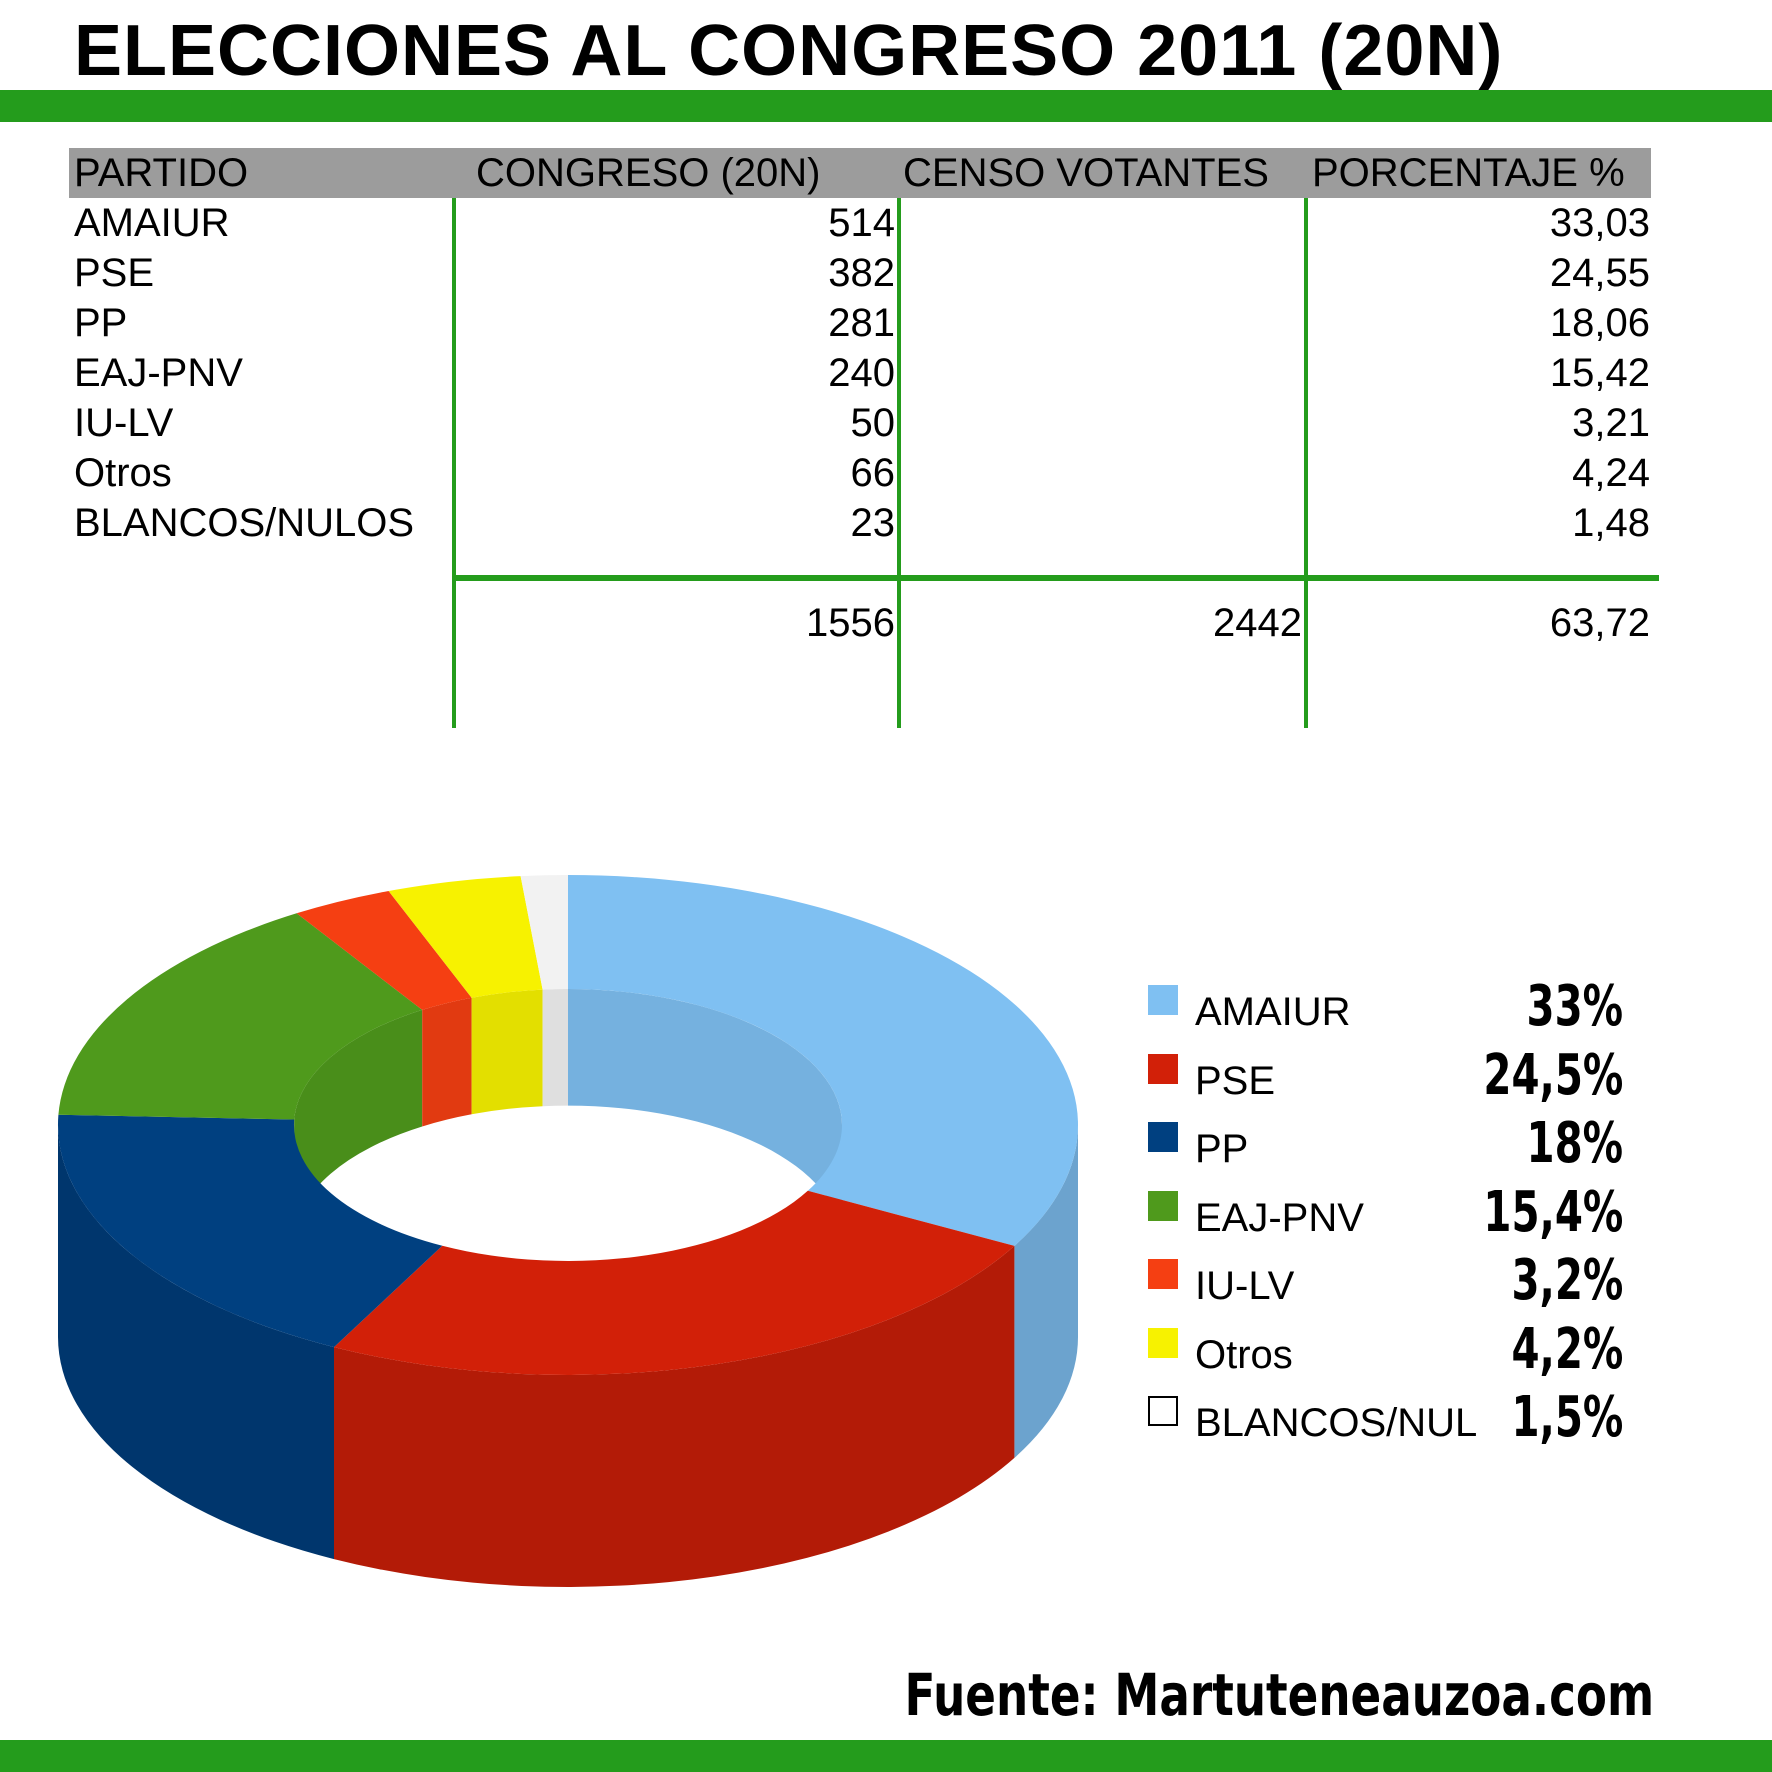 The width and height of the screenshot is (1772, 1772). Describe the element at coordinates (123, 473) in the screenshot. I see `table-cell-party: Otros` at that location.